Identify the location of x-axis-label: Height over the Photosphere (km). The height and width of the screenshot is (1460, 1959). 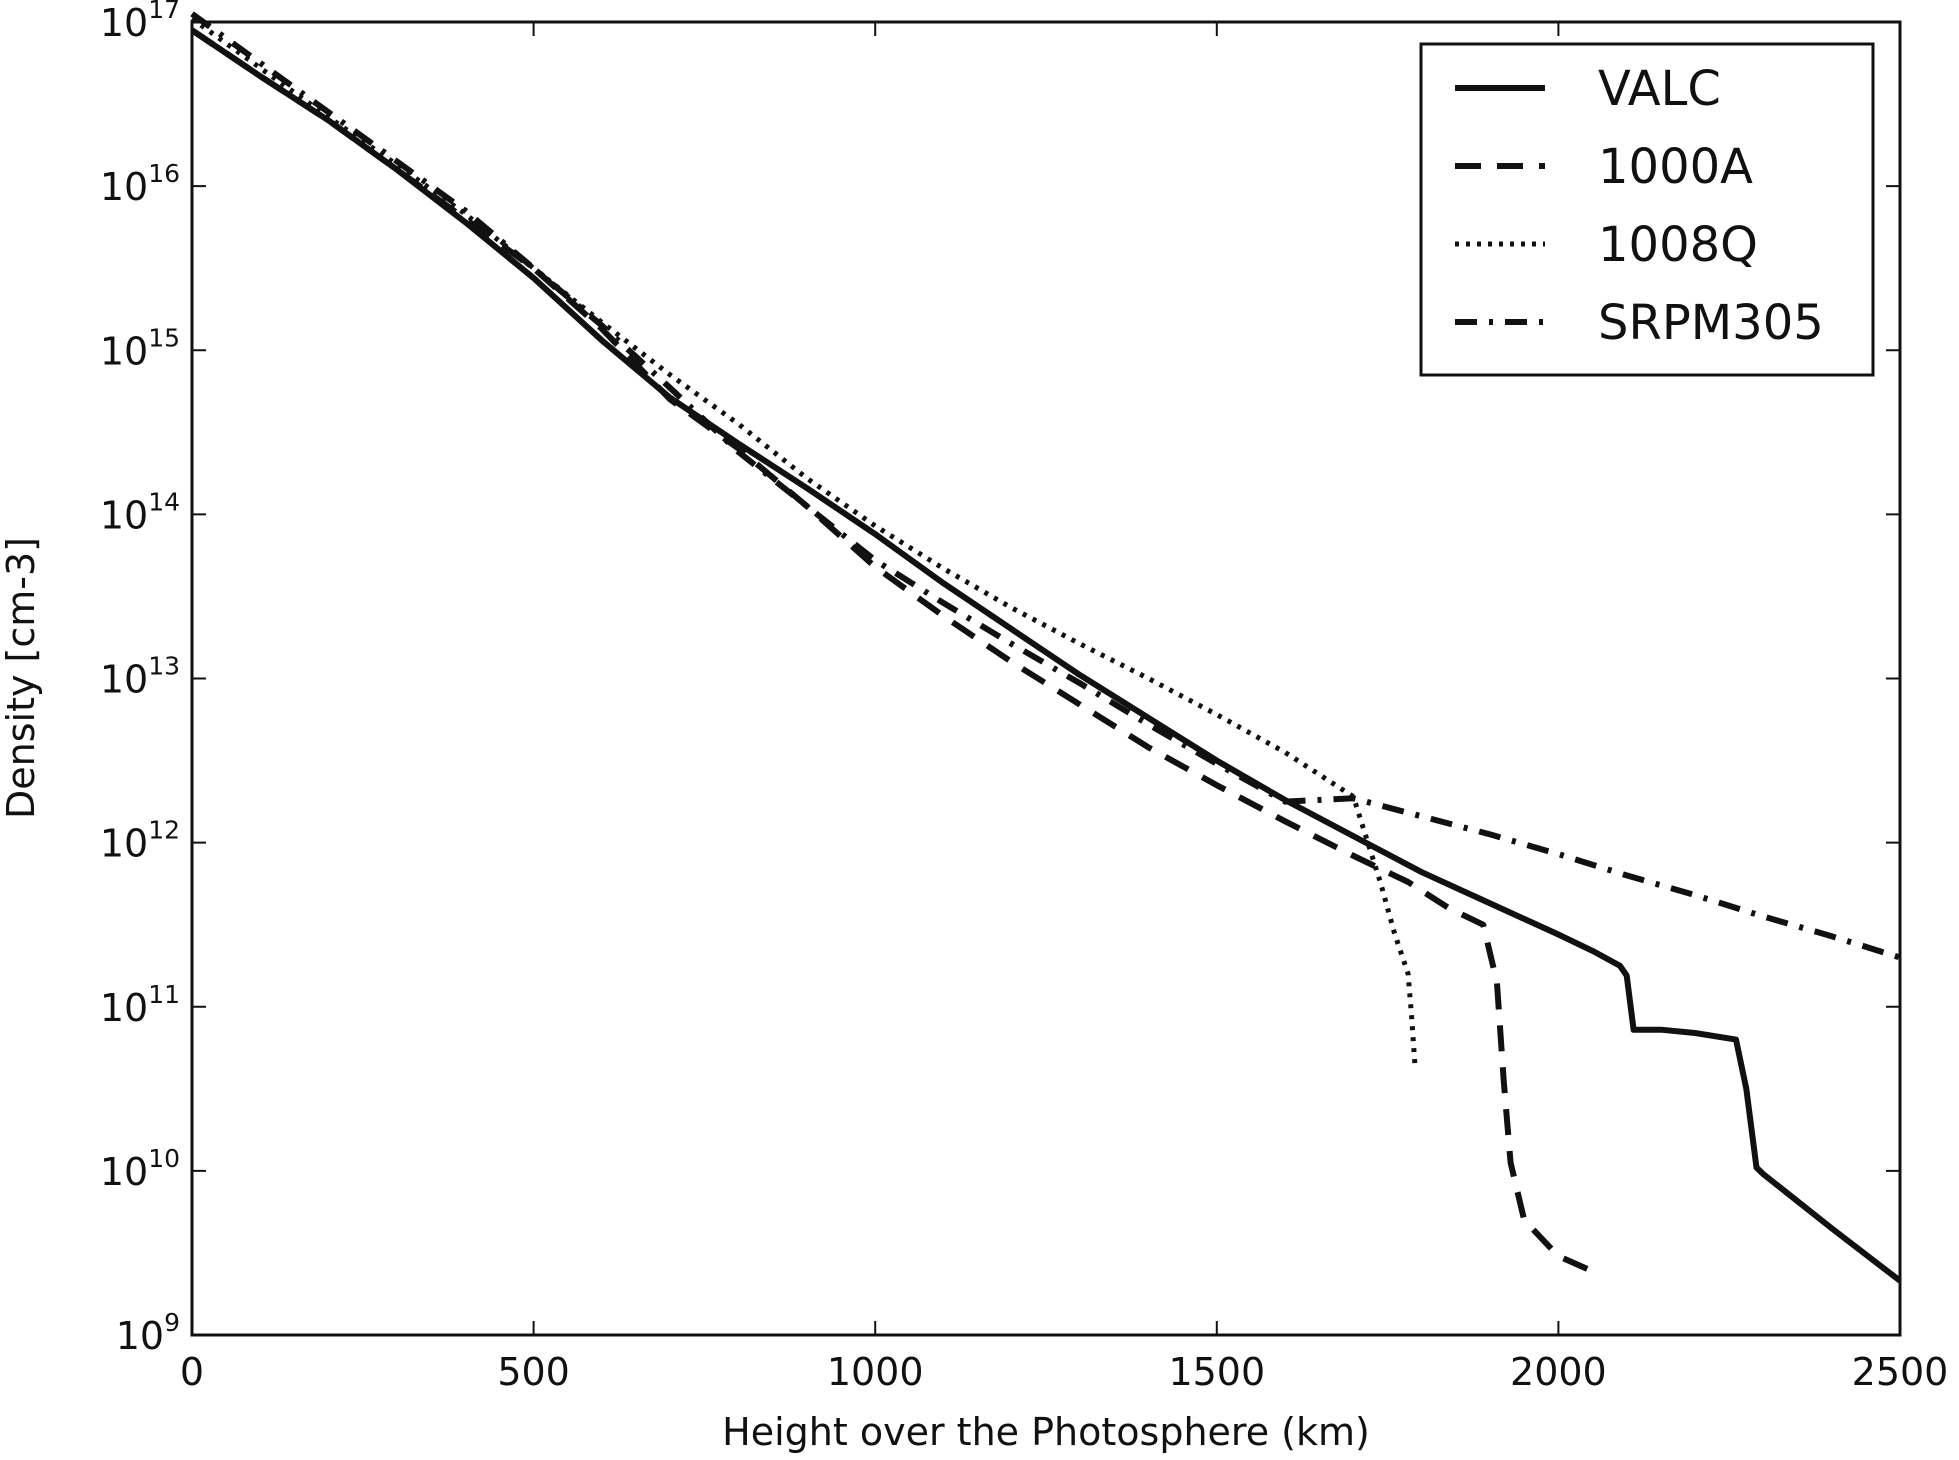
(1046, 1432).